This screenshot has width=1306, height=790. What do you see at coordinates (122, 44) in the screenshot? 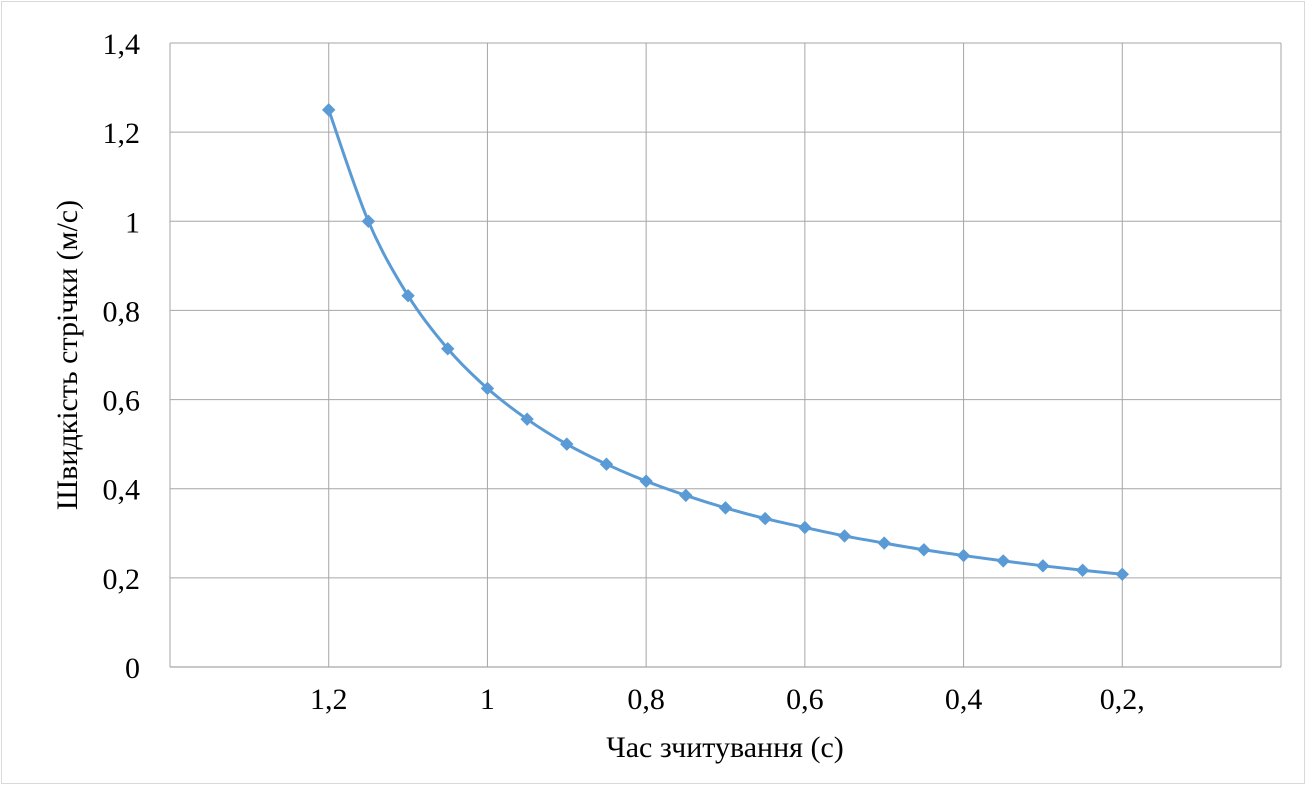
I see `y-tick-label: 1,4` at bounding box center [122, 44].